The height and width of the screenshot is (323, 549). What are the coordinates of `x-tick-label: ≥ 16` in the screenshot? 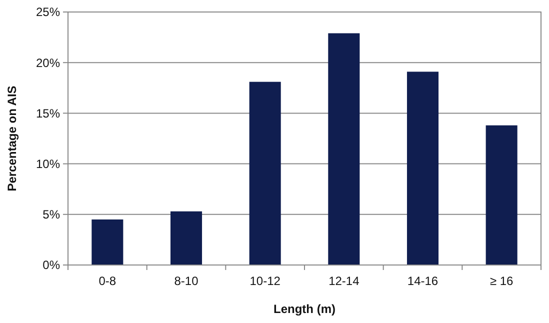 It's located at (502, 281).